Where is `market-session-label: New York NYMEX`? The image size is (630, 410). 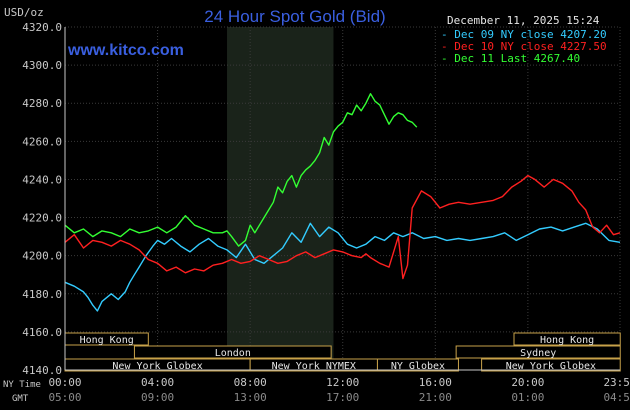 market-session-label: New York NYMEX is located at coordinates (314, 366).